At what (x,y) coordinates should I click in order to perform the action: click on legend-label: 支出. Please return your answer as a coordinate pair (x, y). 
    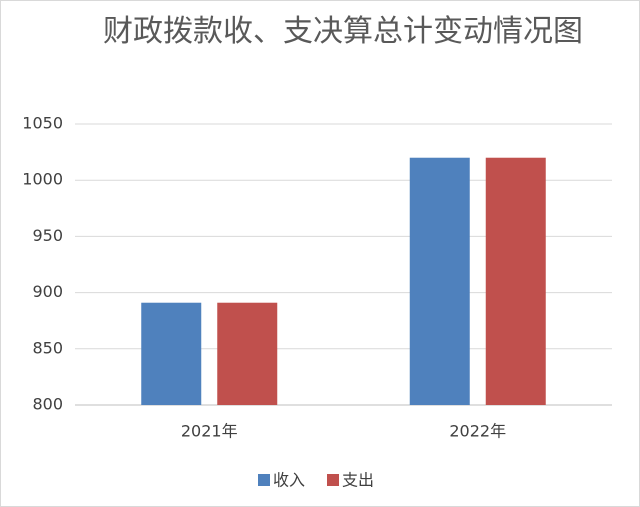
    Looking at the image, I should click on (358, 480).